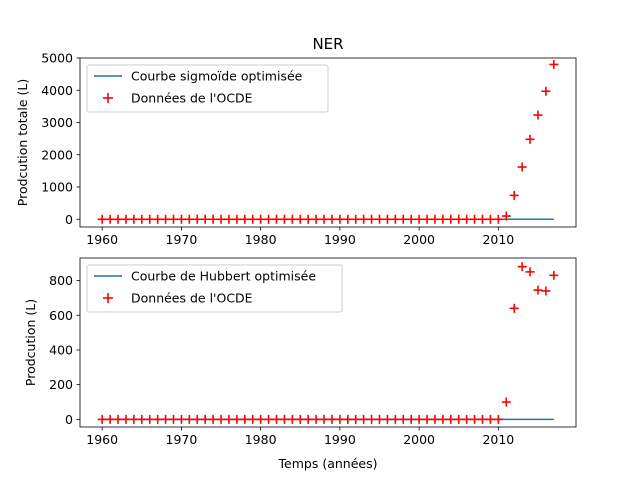 The height and width of the screenshot is (480, 640). What do you see at coordinates (102, 239) in the screenshot?
I see `x-tick-label: 1960` at bounding box center [102, 239].